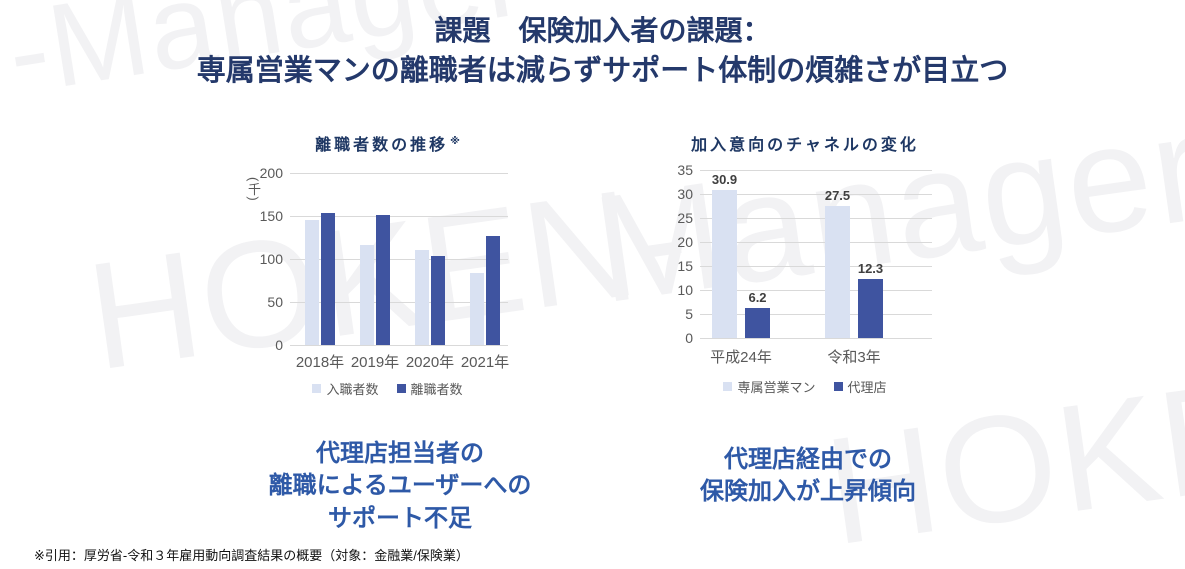 This screenshot has height=569, width=1185. I want to click on chart-legend: 専属営業マン 代理店, so click(805, 386).